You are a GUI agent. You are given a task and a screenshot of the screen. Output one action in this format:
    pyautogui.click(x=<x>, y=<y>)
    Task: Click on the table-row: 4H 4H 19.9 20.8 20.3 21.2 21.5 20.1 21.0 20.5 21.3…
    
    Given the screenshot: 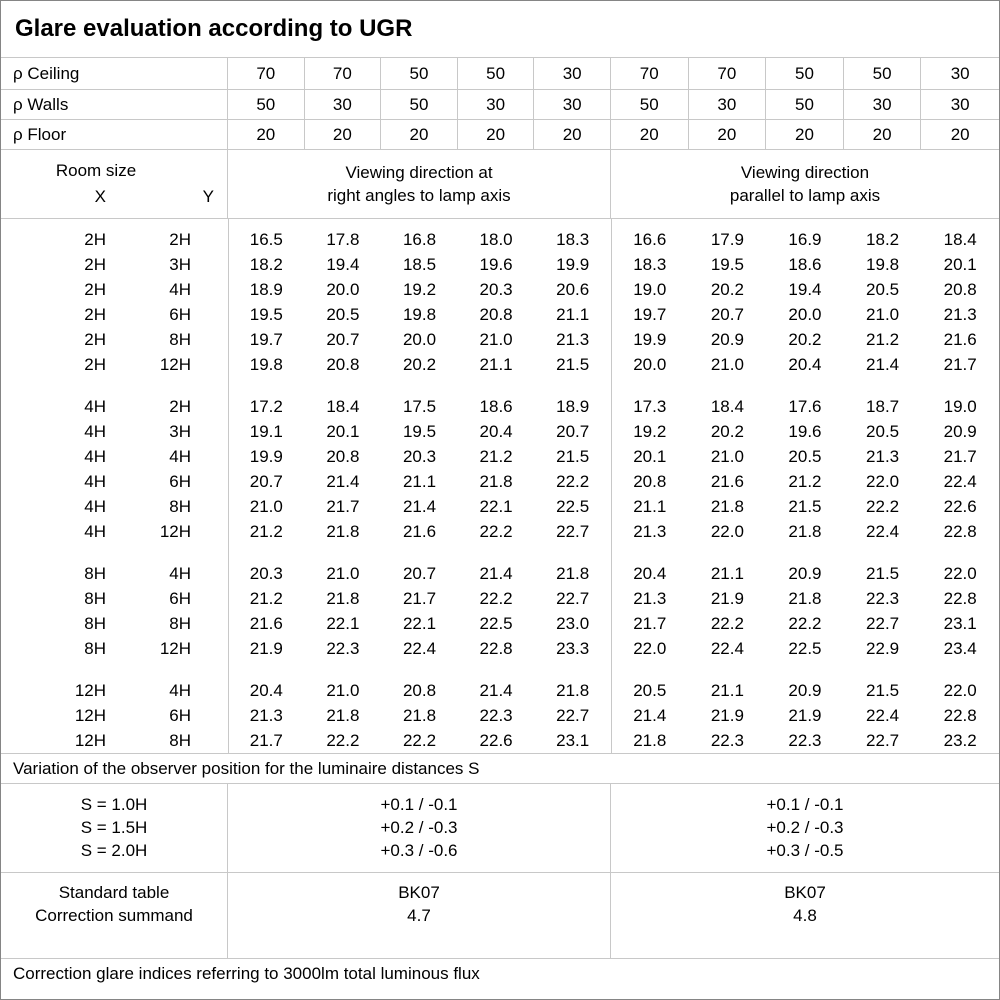 What is the action you would take?
    pyautogui.click(x=500, y=456)
    